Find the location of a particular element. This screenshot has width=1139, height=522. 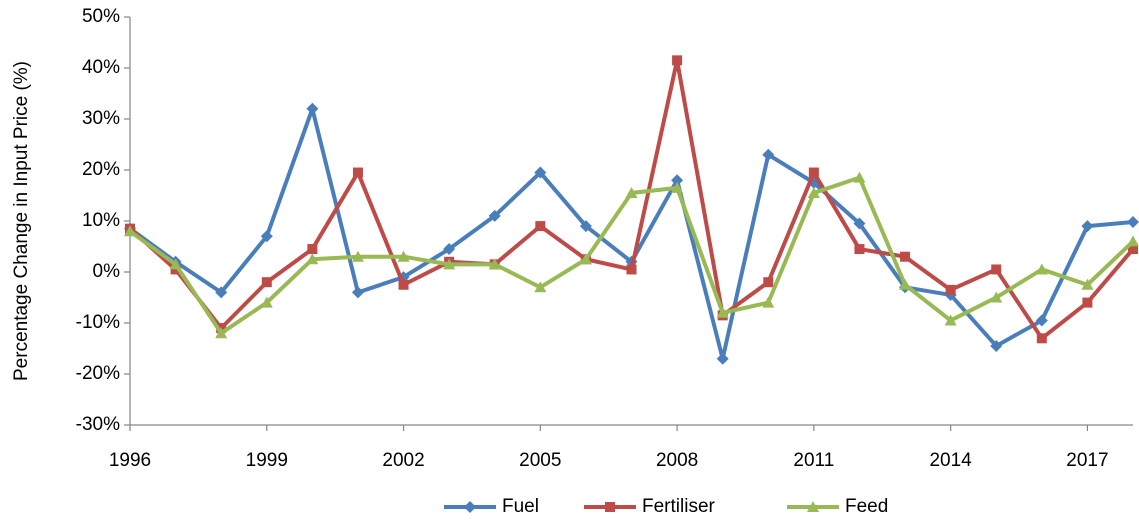

y-axis-label: Percentage Change in Input Price (%) is located at coordinates (21, 221).